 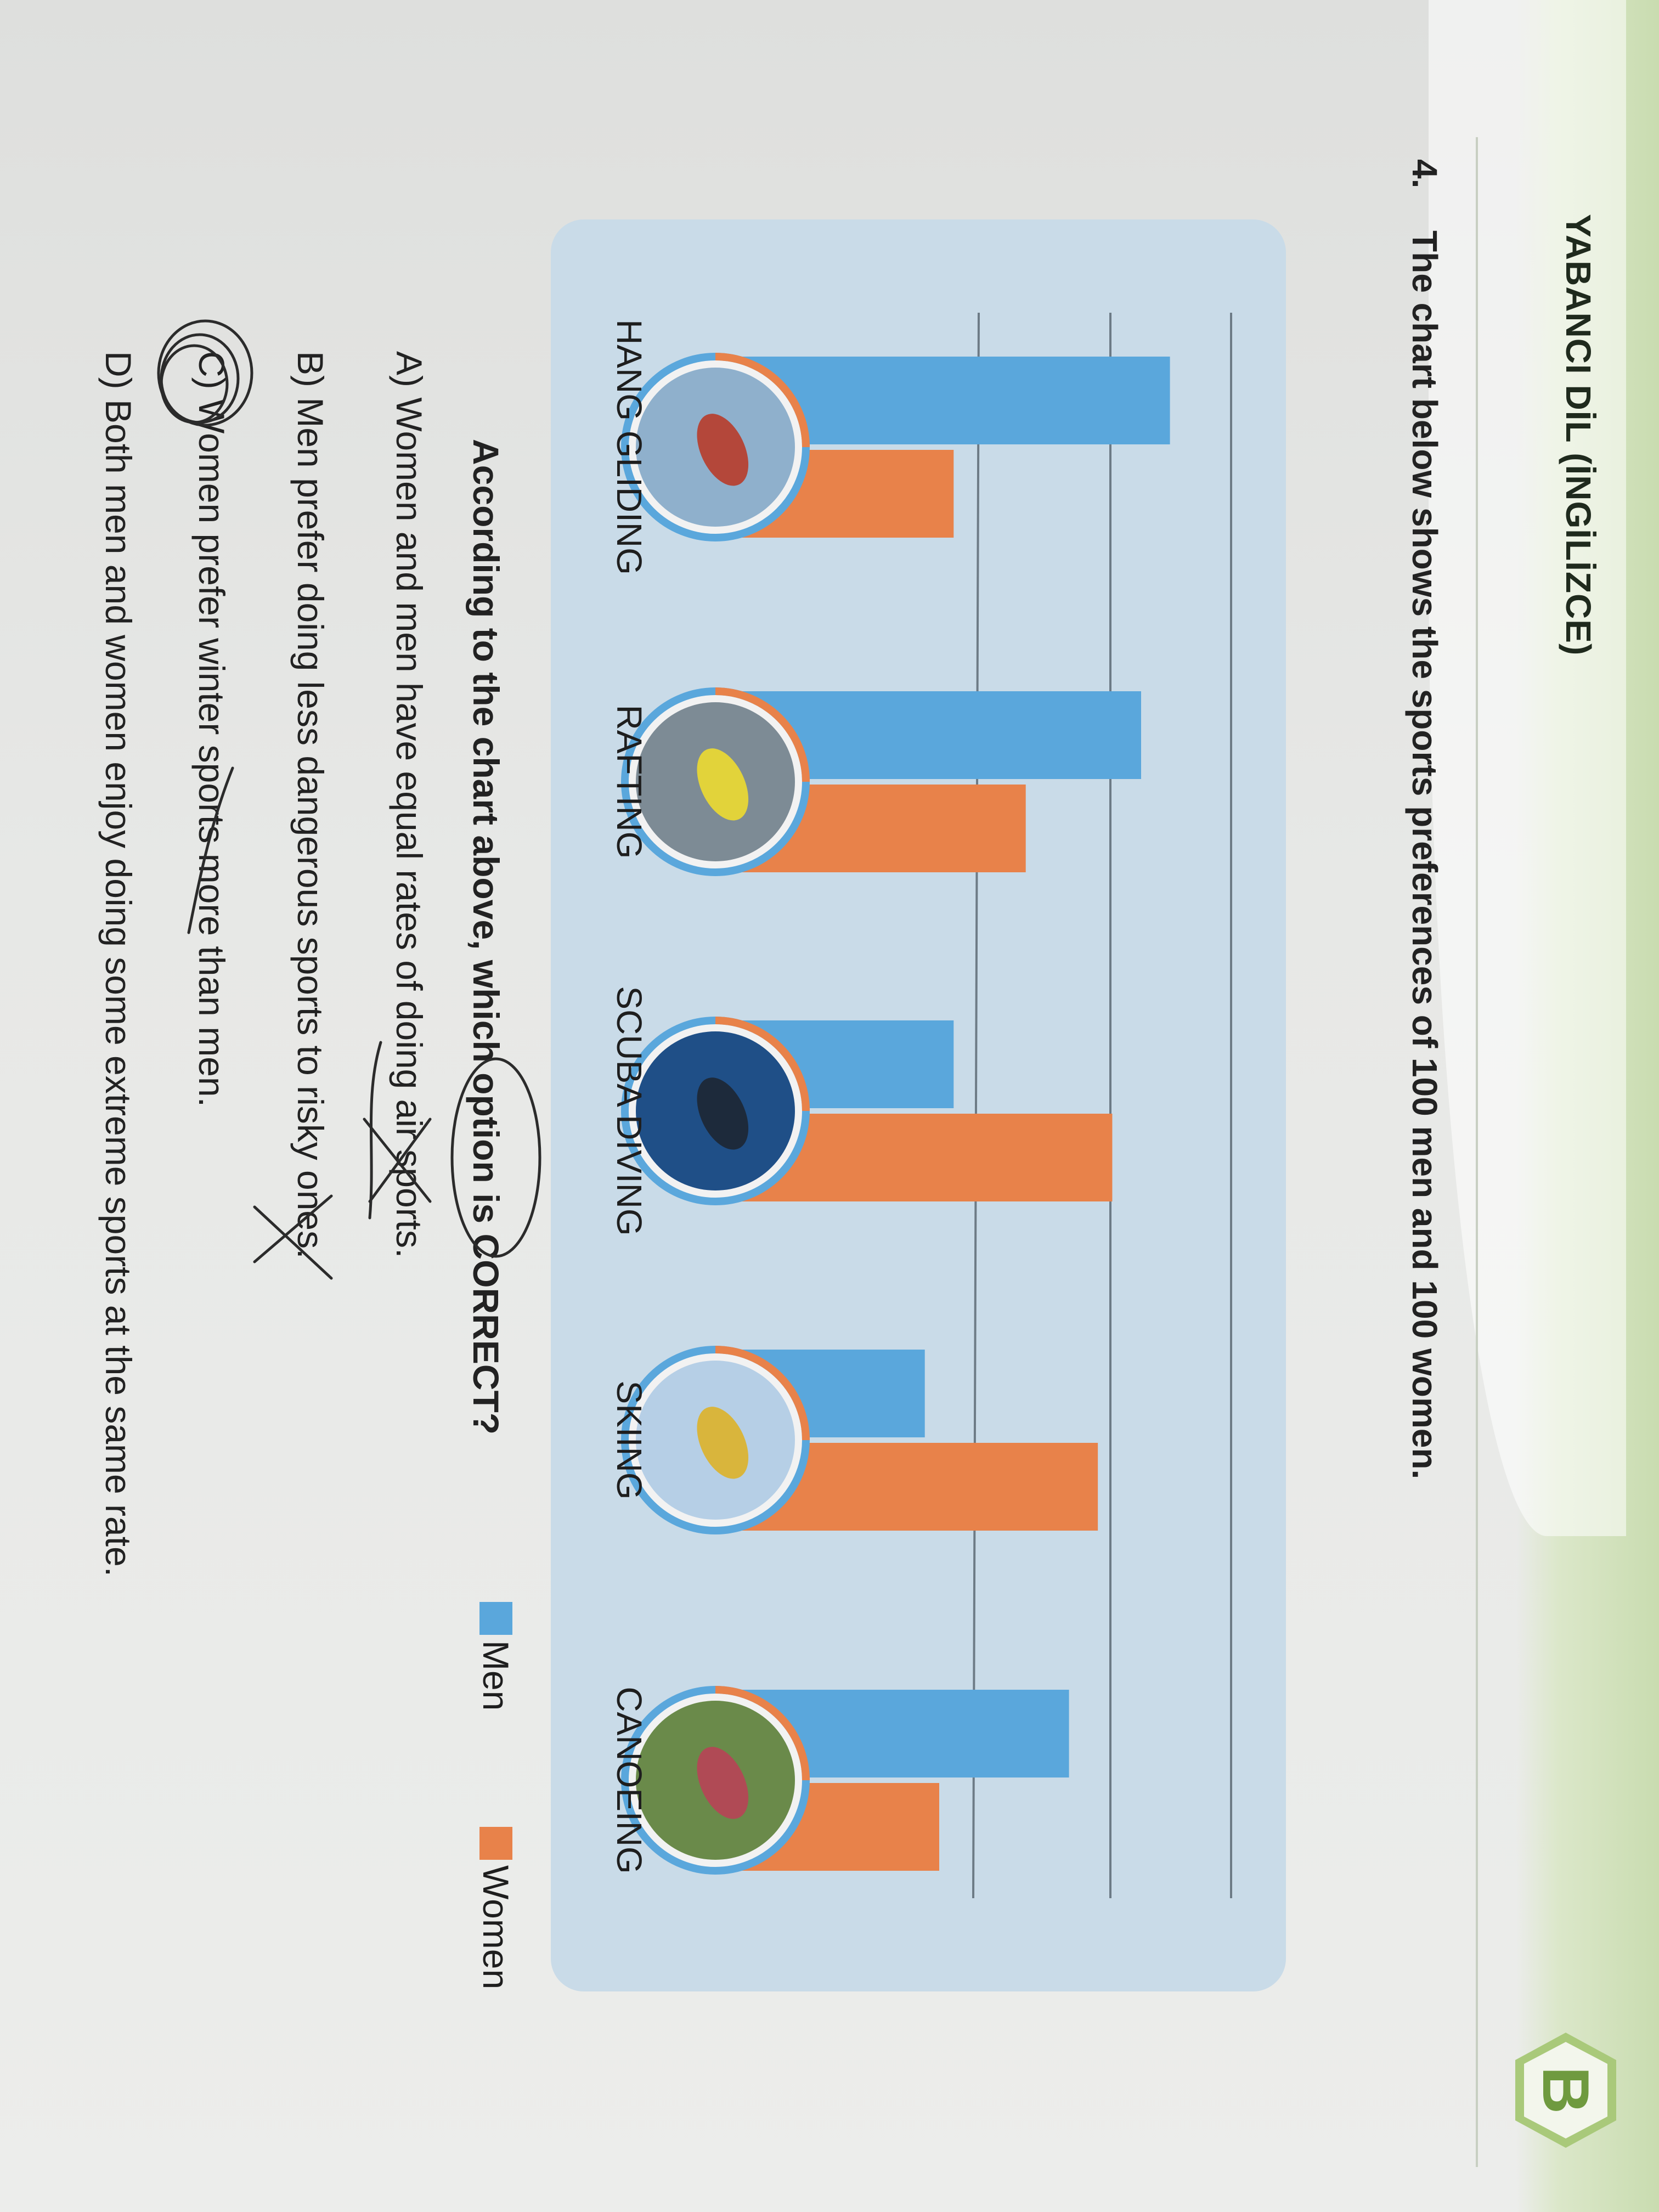 I want to click on question-number: 4., so click(x=1424, y=174).